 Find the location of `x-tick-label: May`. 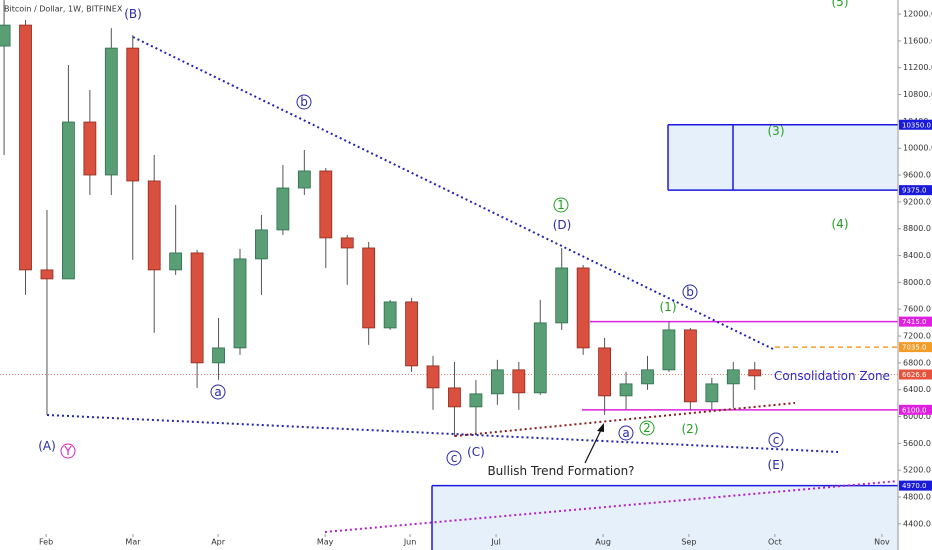

x-tick-label: May is located at coordinates (325, 542).